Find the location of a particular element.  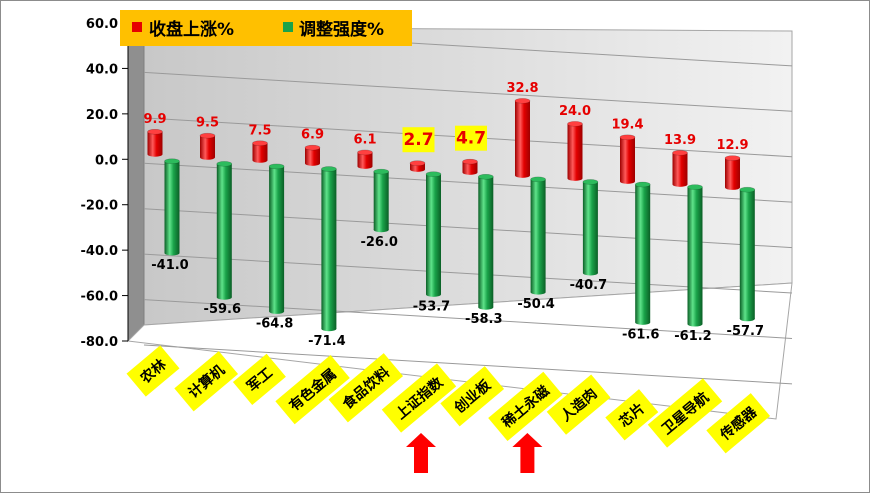

legend-swatch-adjust is located at coordinates (288, 27).